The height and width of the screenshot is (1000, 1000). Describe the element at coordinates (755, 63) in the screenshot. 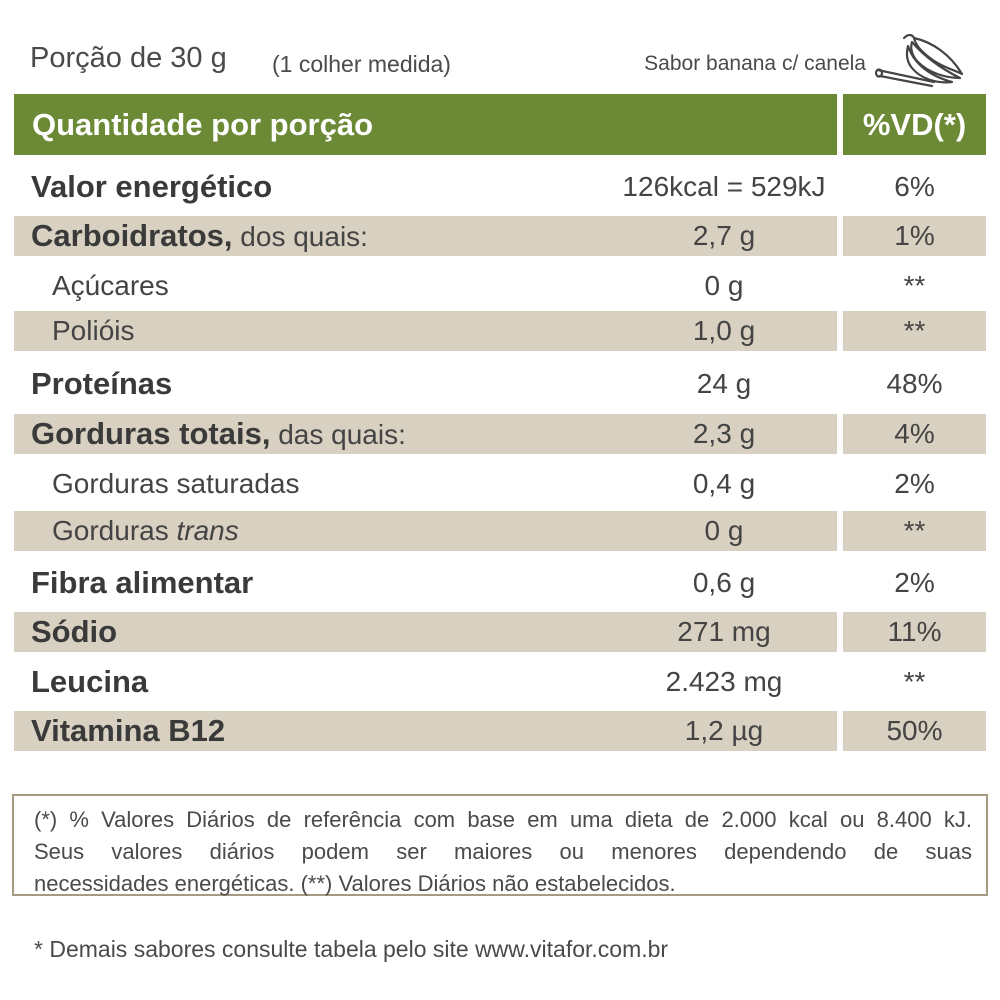

I see `flavor-label: Sabor banana c/ canela` at that location.